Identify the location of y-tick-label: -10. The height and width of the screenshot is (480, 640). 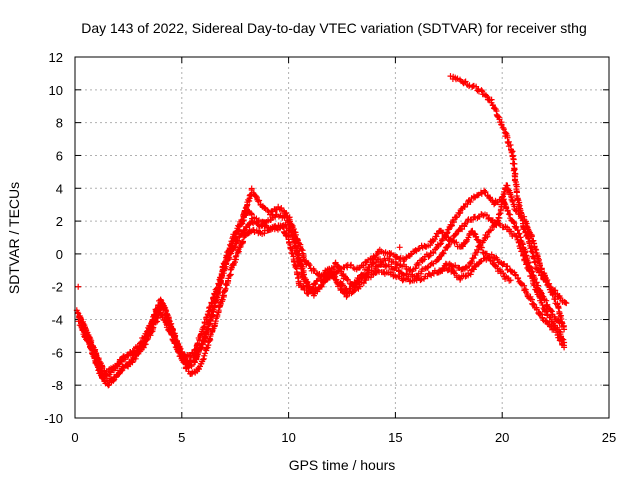
(53, 418).